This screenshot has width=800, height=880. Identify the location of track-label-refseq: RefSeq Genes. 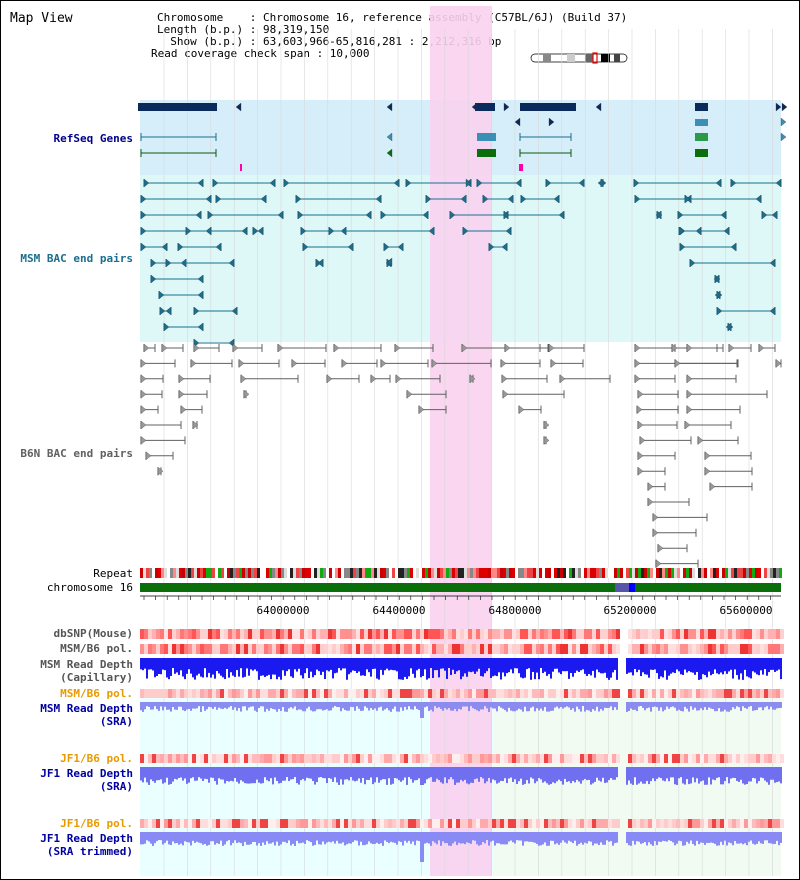
(93, 138).